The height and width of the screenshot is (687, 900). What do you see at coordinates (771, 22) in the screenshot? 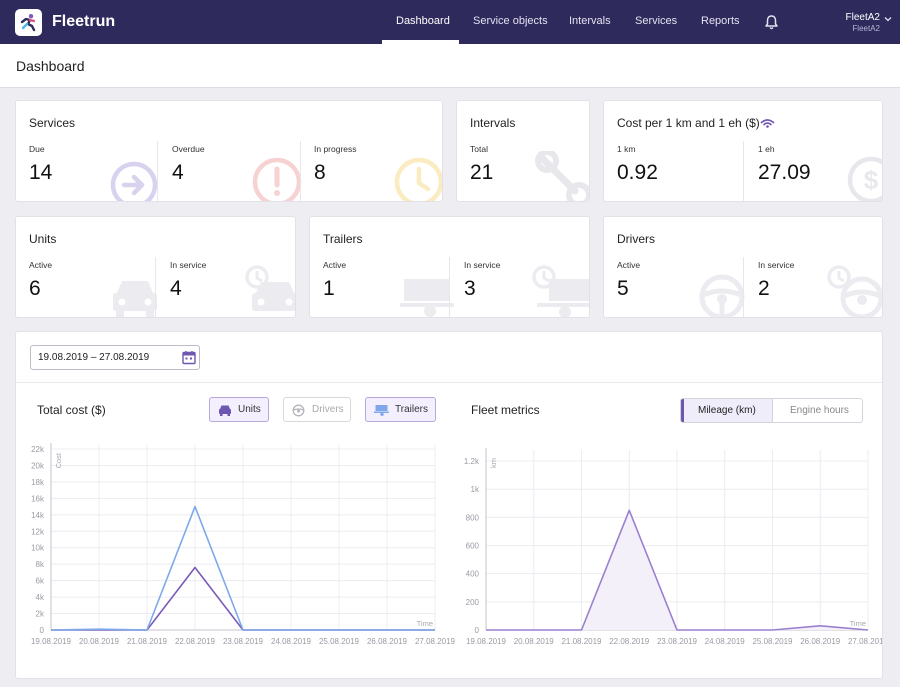
I see `bell-icon` at bounding box center [771, 22].